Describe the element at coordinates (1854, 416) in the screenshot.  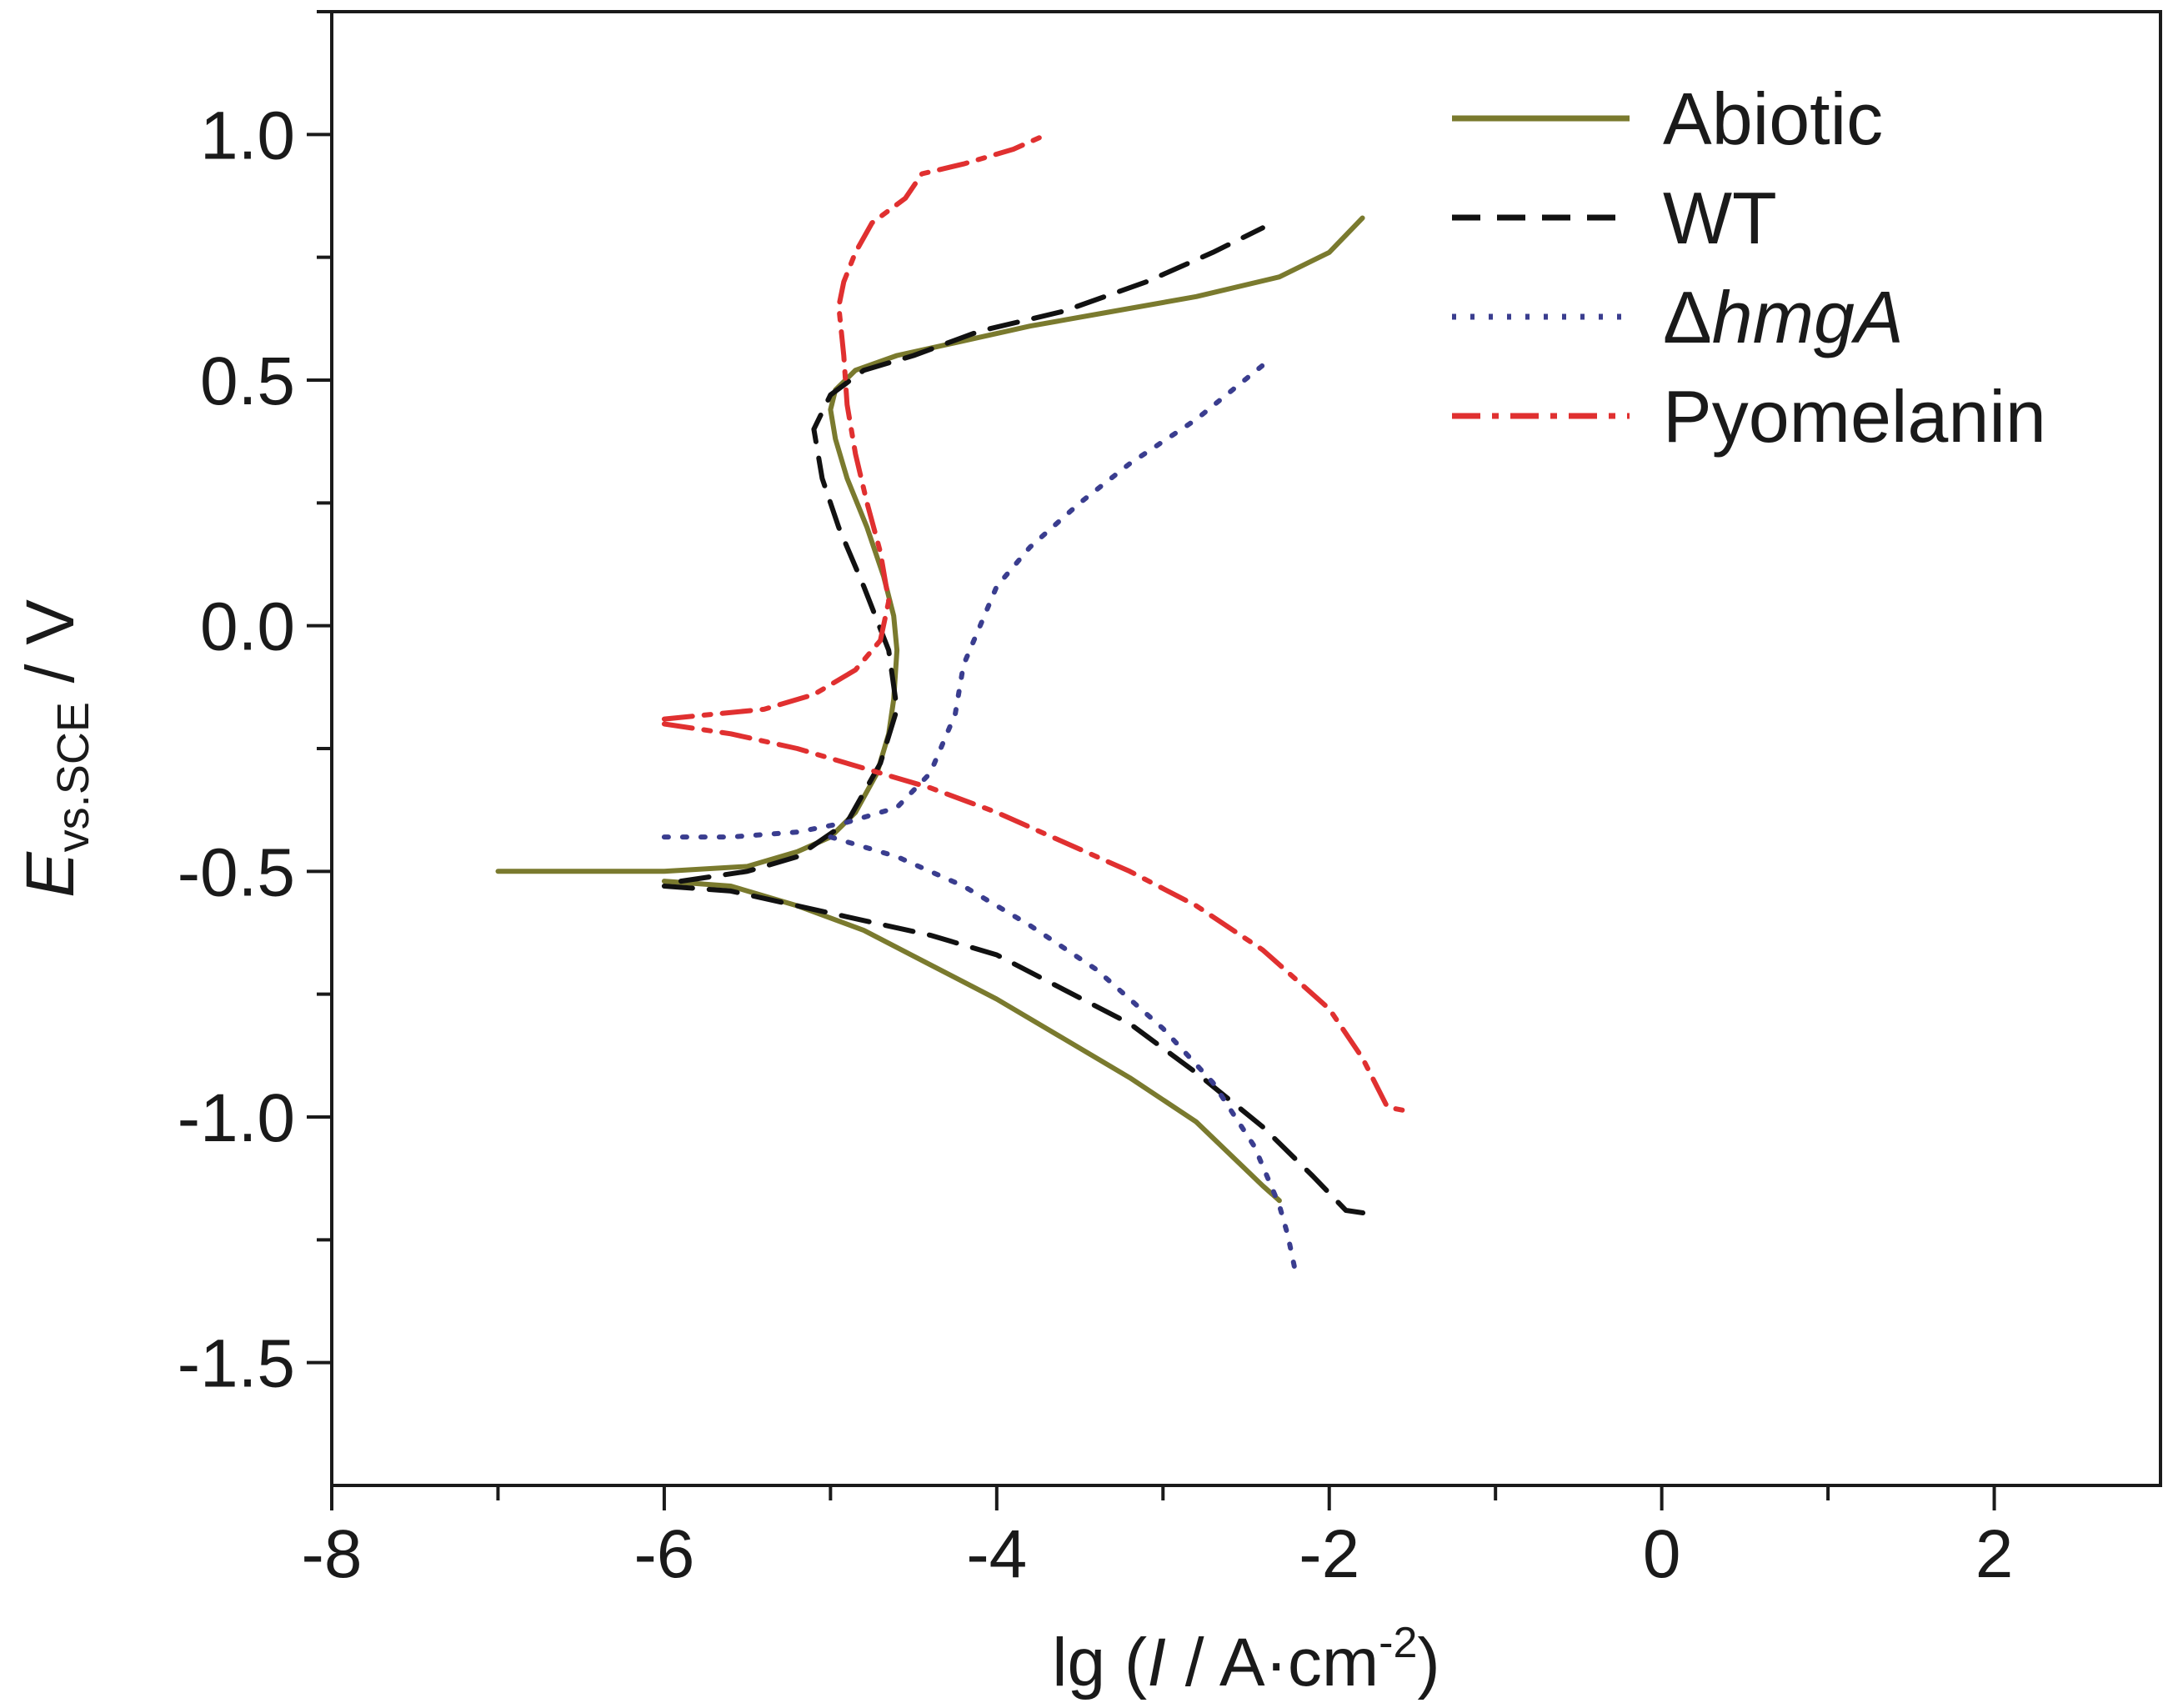
I see `legend-label-pyomelanin: Pyomelanin` at that location.